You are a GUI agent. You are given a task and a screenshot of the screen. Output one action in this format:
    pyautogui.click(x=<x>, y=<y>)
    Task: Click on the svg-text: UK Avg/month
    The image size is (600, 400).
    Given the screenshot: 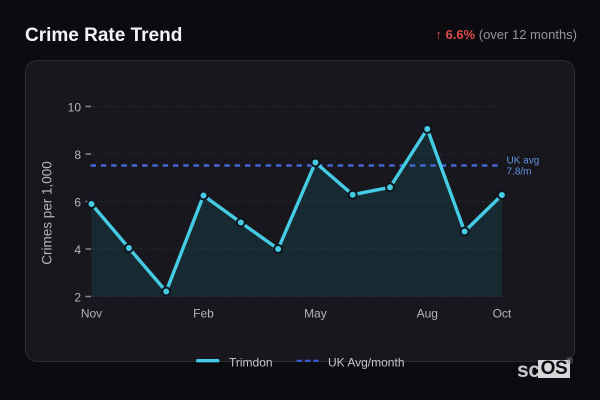 What is the action you would take?
    pyautogui.click(x=366, y=363)
    